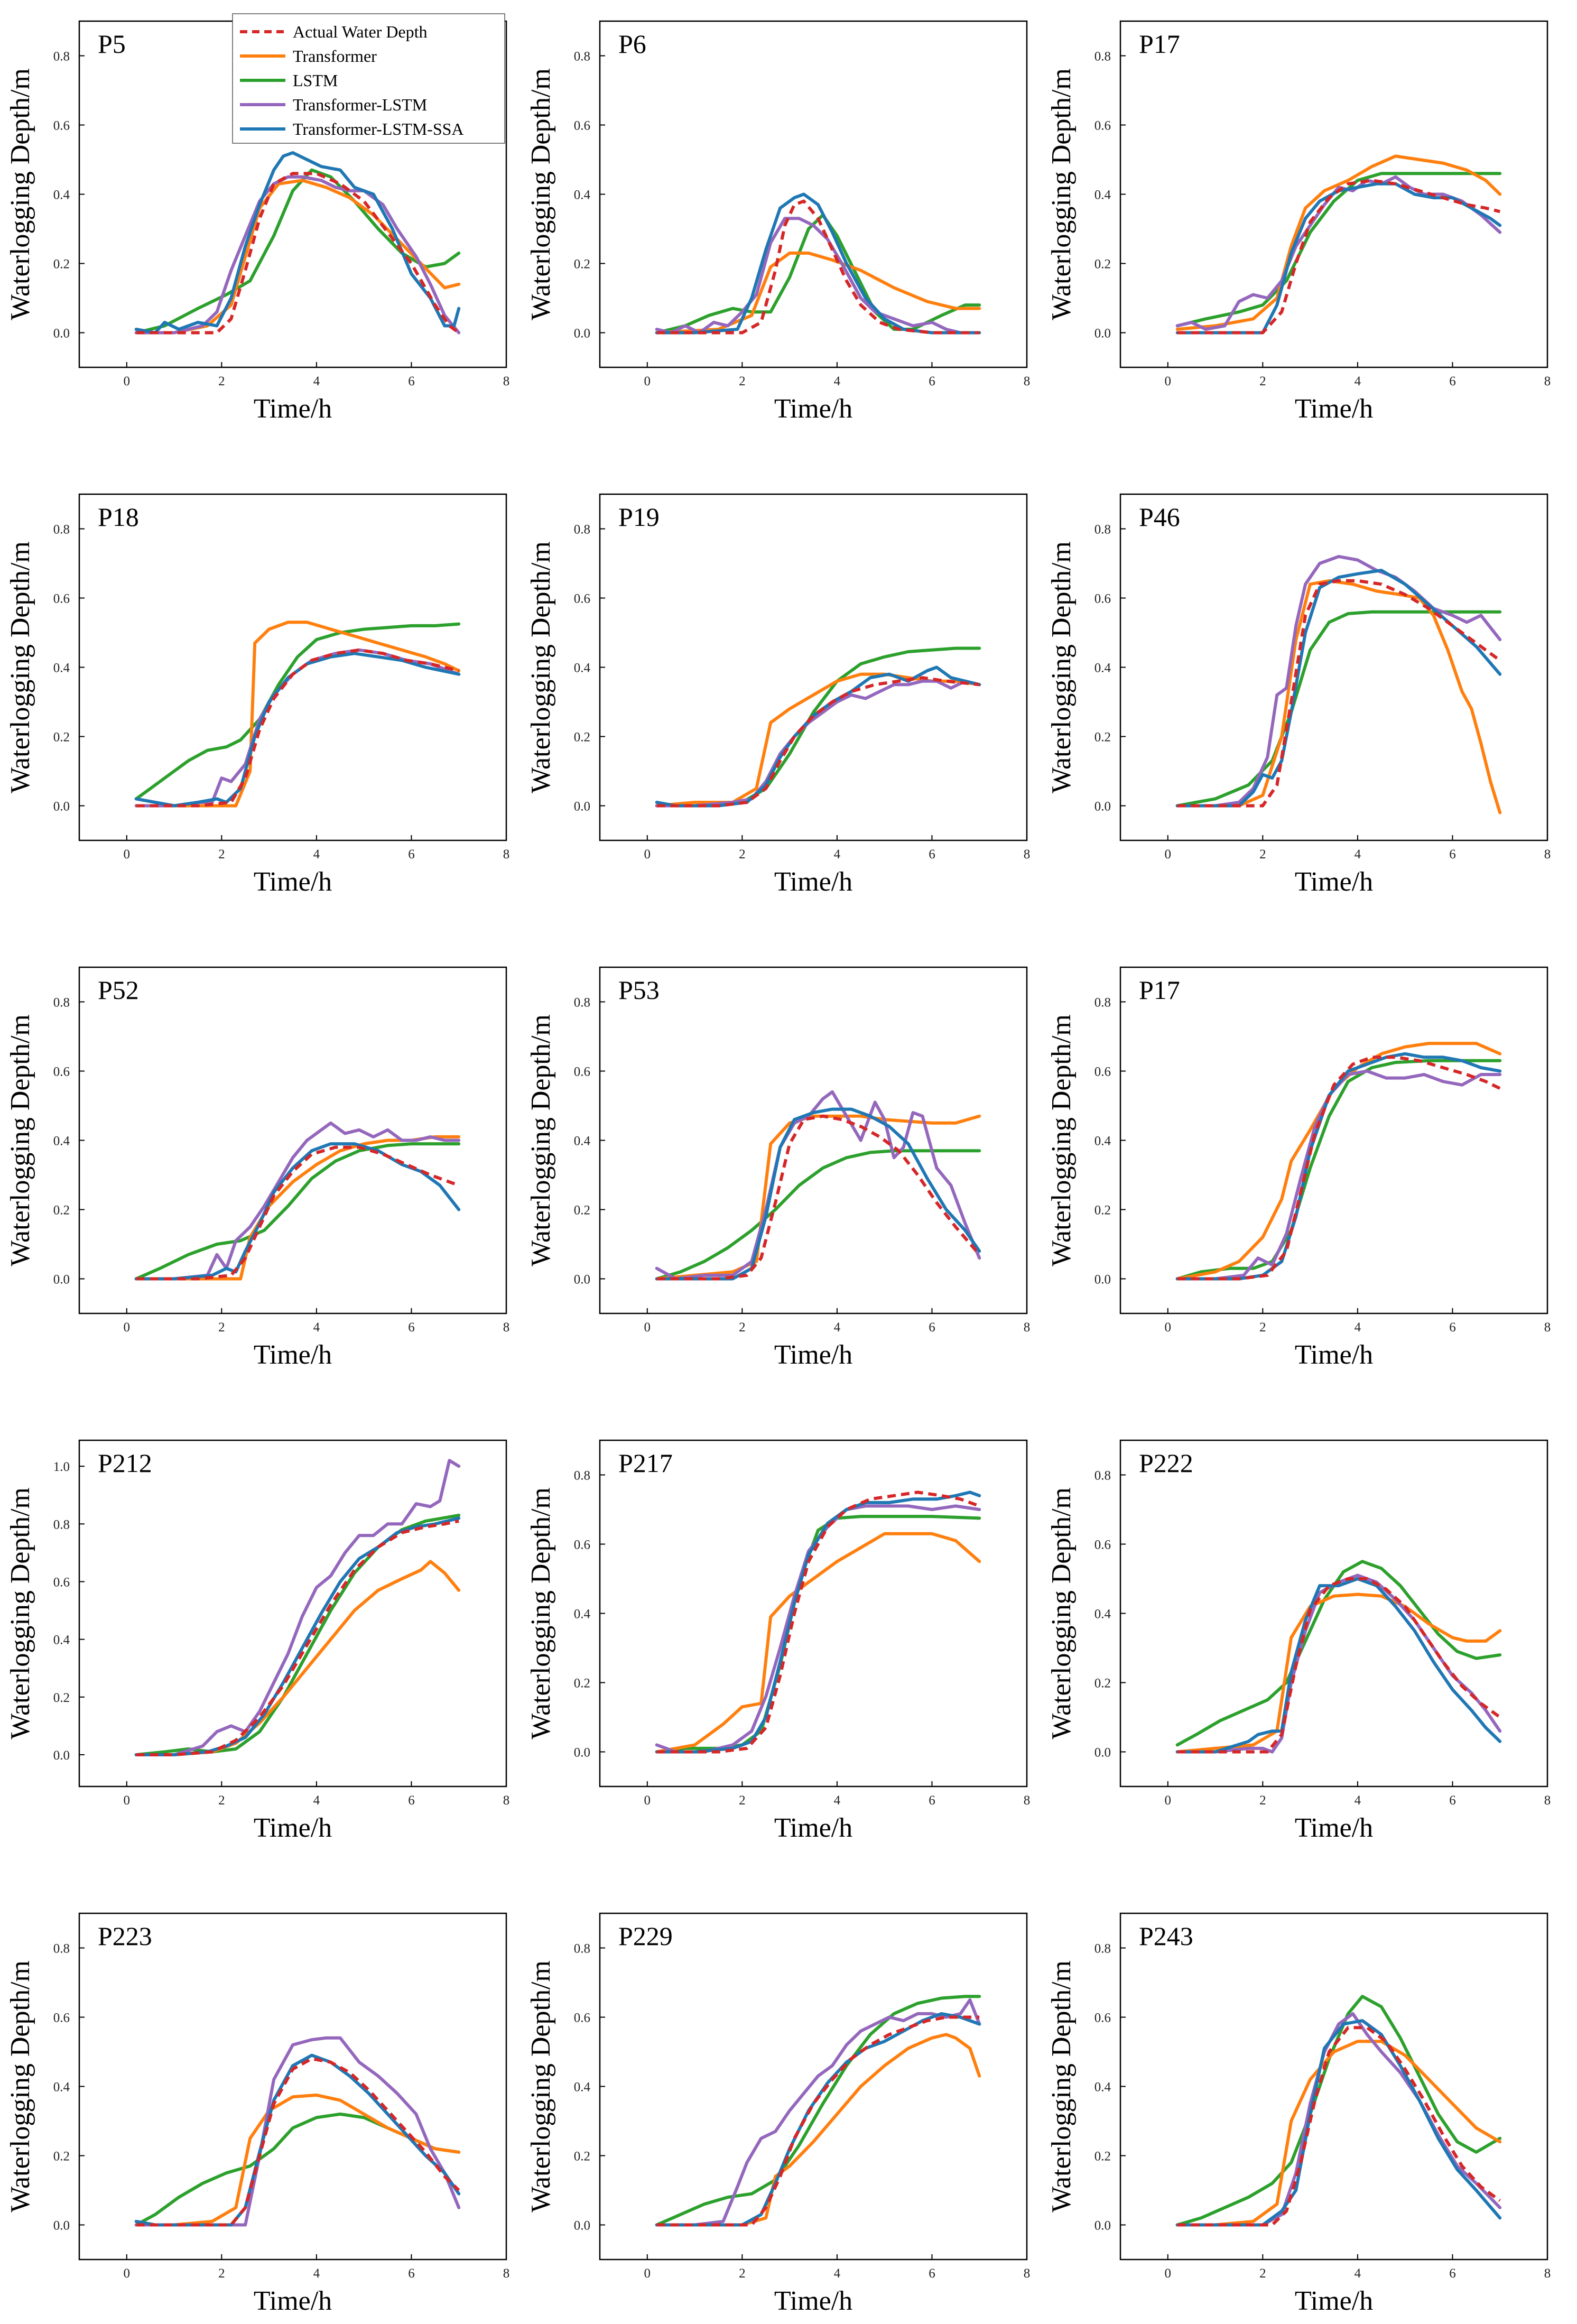 The width and height of the screenshot is (1577, 2324). Describe the element at coordinates (125, 1936) in the screenshot. I see `subplot-title: P223` at that location.